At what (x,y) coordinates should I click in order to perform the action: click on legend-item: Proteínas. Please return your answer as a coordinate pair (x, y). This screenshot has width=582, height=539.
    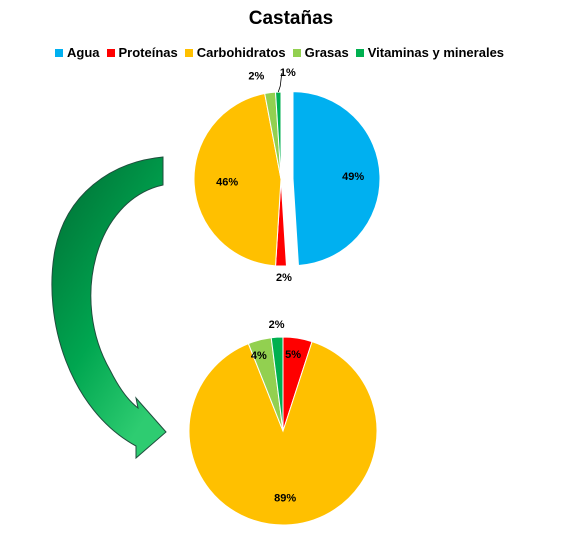
    Looking at the image, I should click on (142, 52).